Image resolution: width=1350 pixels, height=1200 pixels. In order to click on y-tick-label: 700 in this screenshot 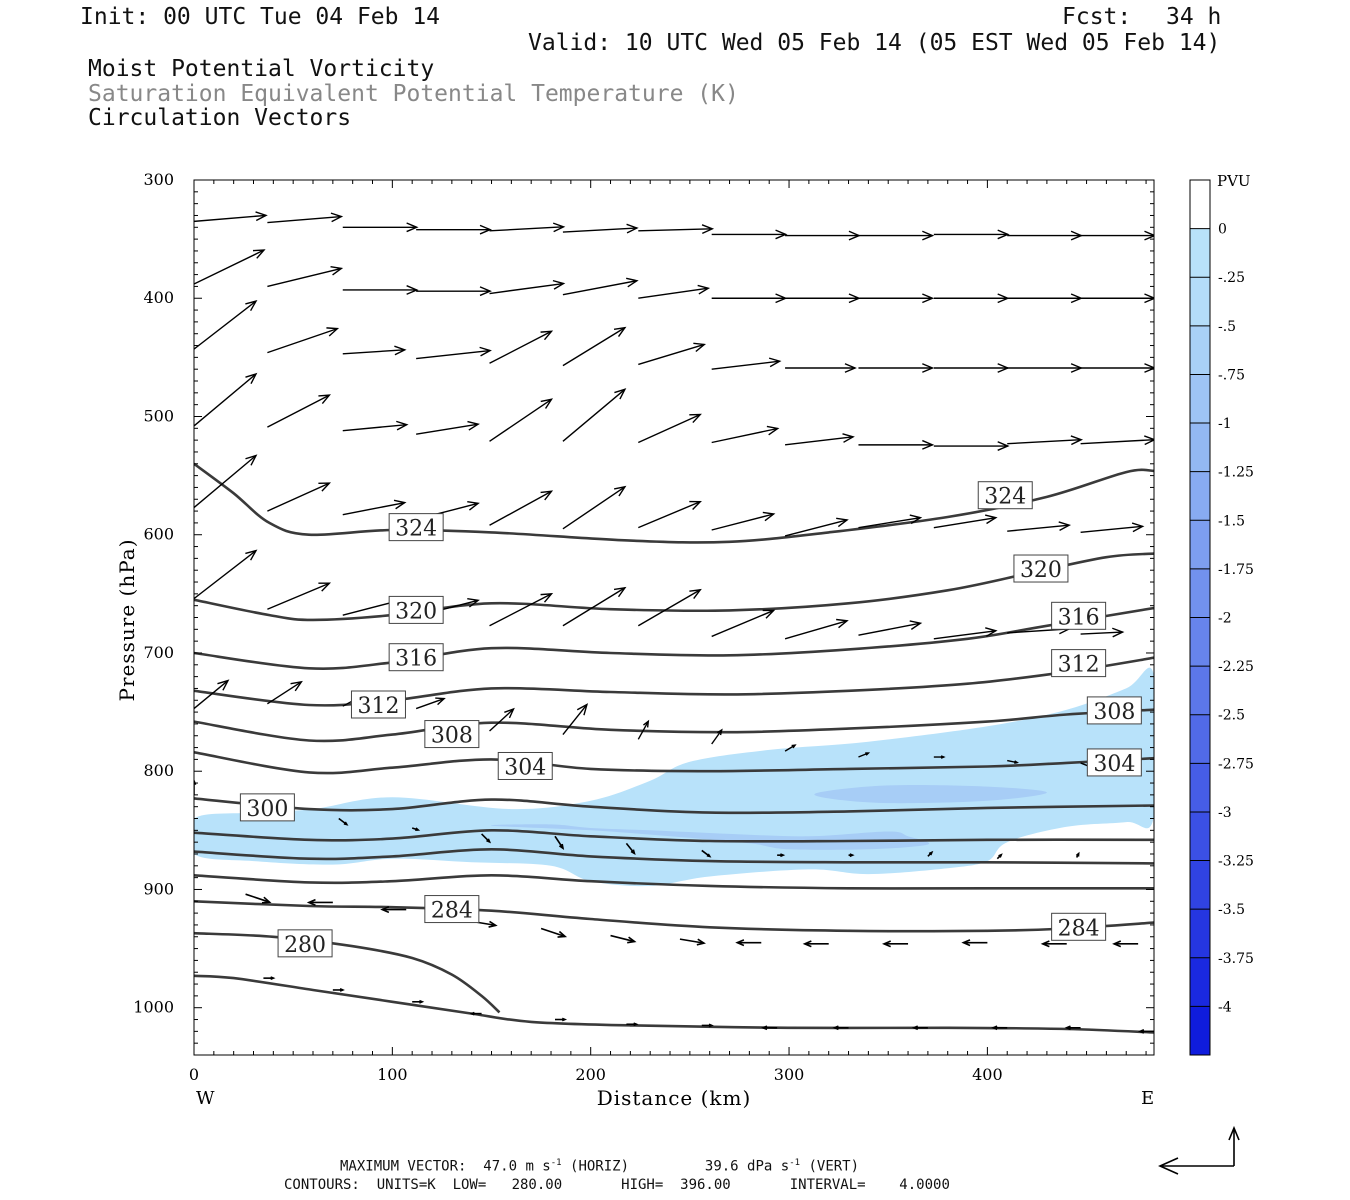, I will do `click(158, 652)`.